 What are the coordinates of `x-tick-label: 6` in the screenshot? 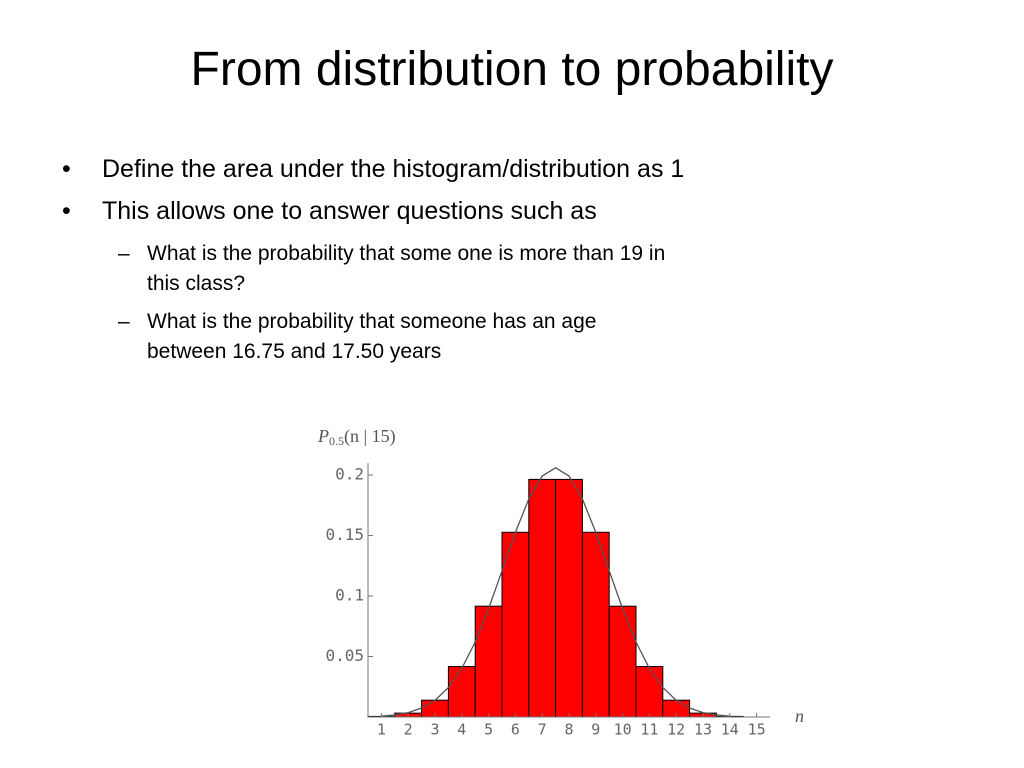 It's located at (515, 730).